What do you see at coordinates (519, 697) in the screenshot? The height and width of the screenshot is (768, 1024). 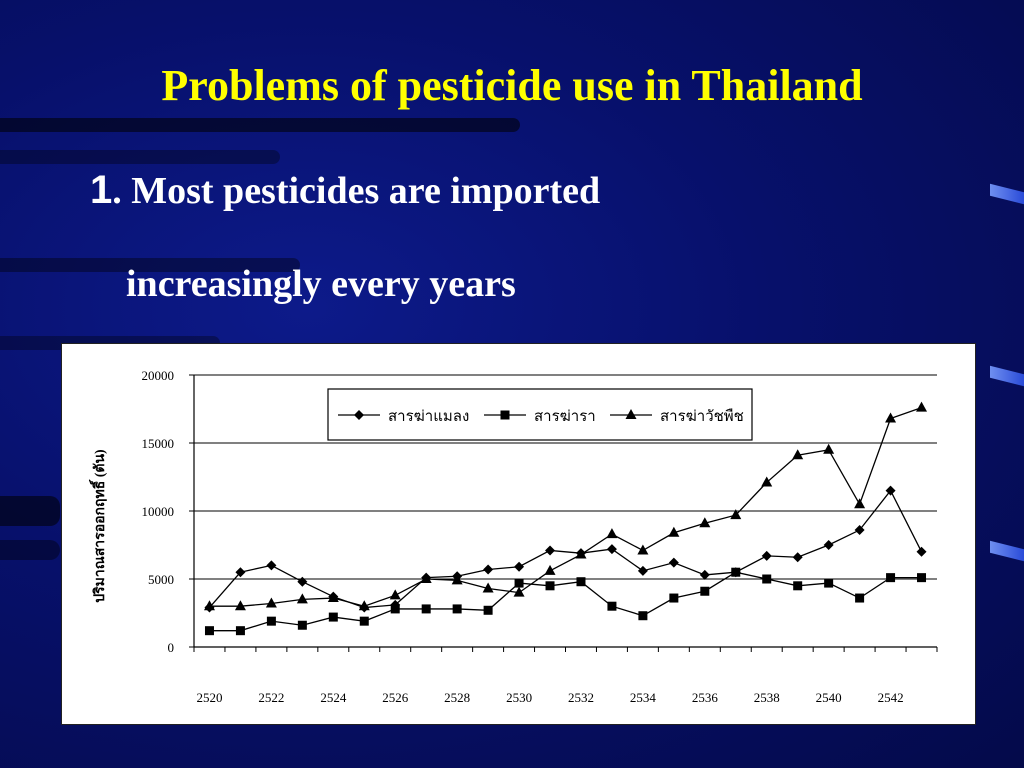 I see `x-tick-label: 2530` at bounding box center [519, 697].